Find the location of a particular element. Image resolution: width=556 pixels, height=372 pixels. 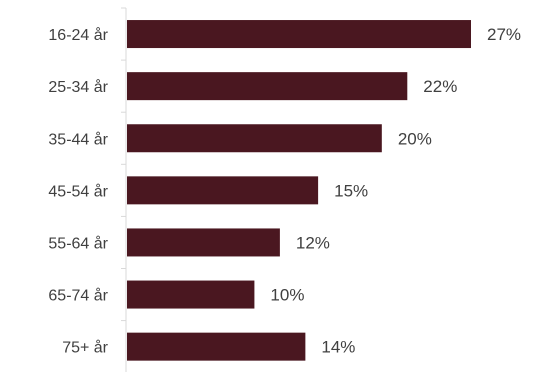

category-label: 65-74 år is located at coordinates (78, 296).